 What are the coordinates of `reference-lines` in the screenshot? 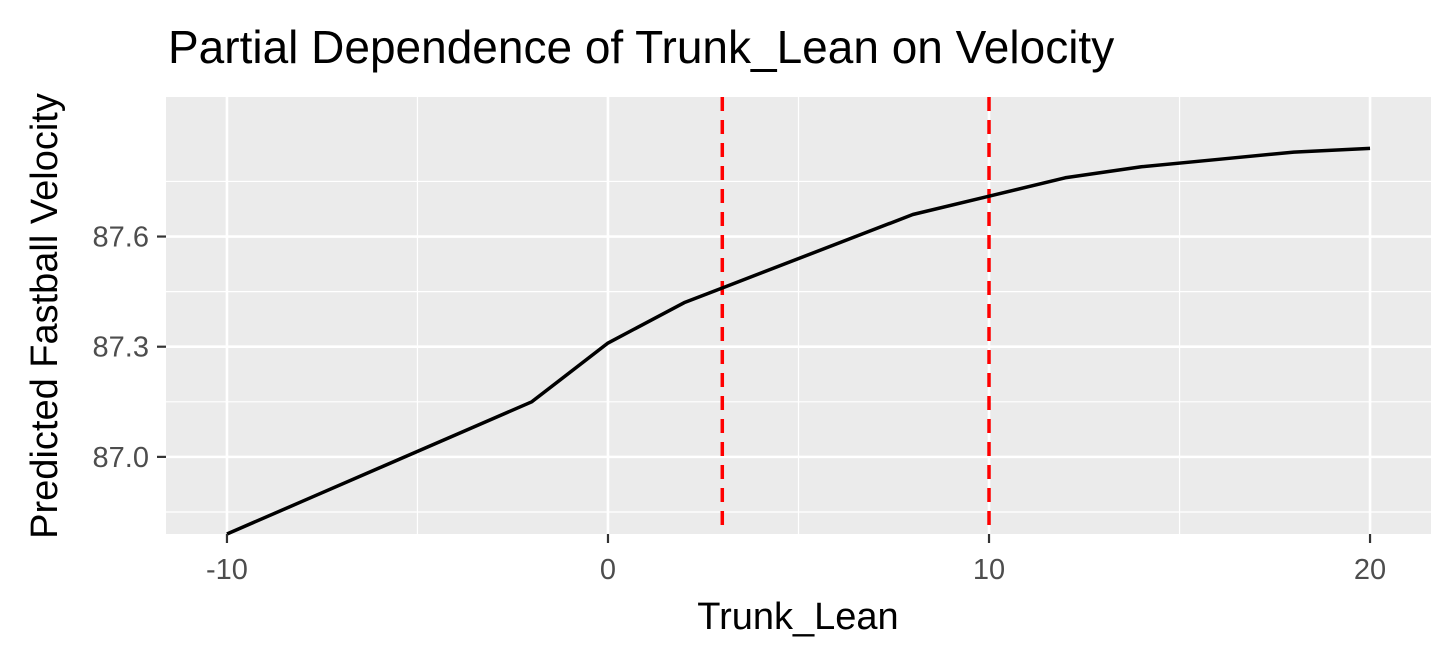 It's located at (855, 315).